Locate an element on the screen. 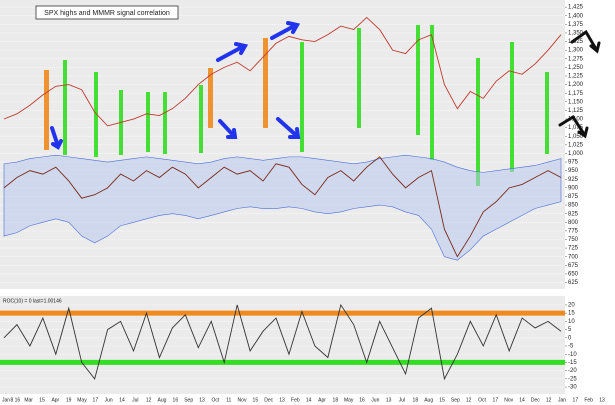 This screenshot has height=405, width=615. x-tick-label: 18 is located at coordinates (416, 400).